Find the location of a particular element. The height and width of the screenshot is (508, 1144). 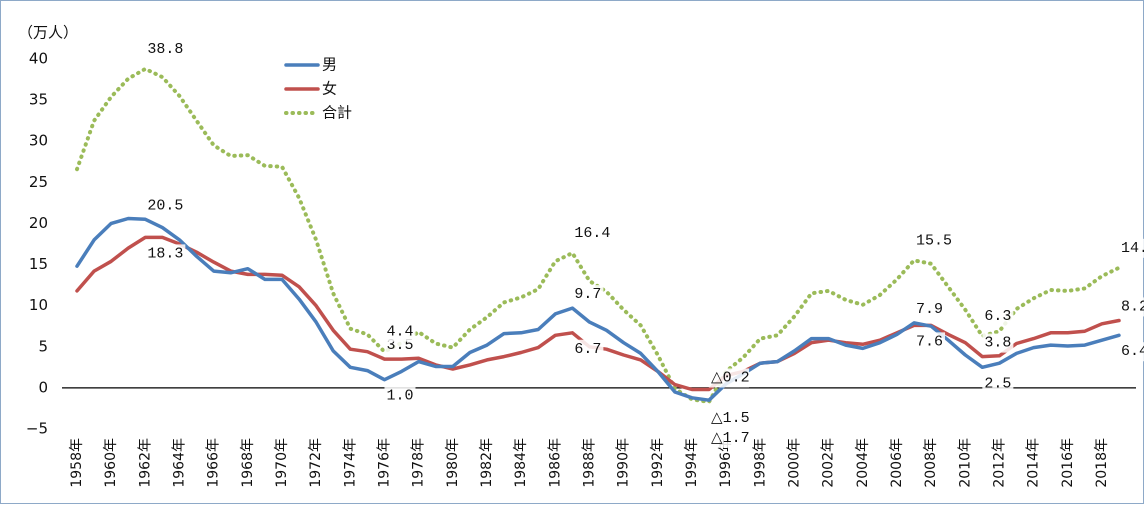

x-tick-label: 1988年 is located at coordinates (589, 463).